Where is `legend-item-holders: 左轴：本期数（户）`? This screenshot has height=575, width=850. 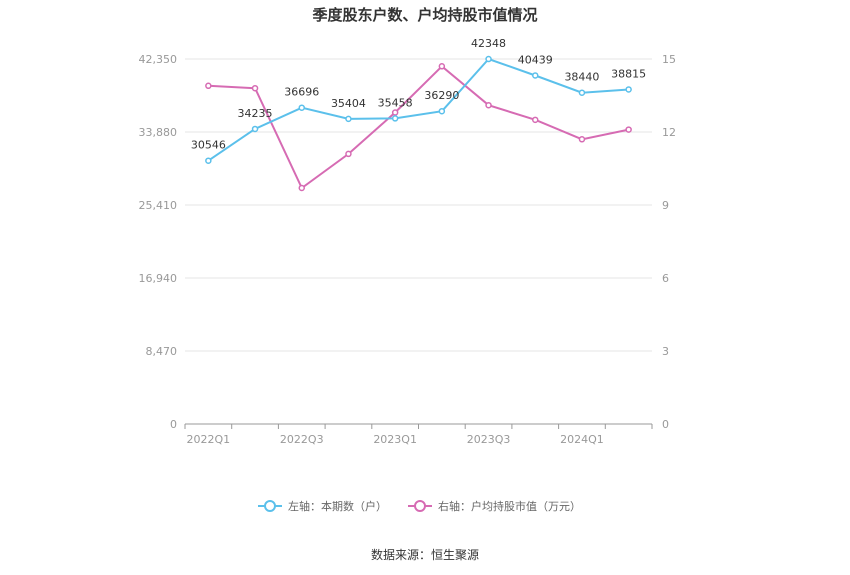 legend-item-holders: 左轴：本期数（户） is located at coordinates (322, 506).